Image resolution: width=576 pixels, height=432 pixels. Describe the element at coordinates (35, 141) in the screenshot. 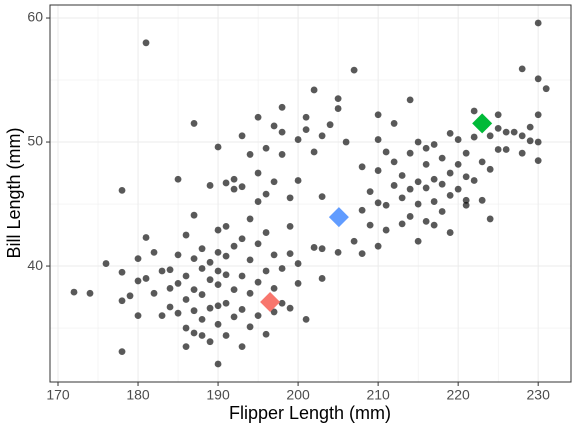

I see `y-tick-label: 50` at that location.